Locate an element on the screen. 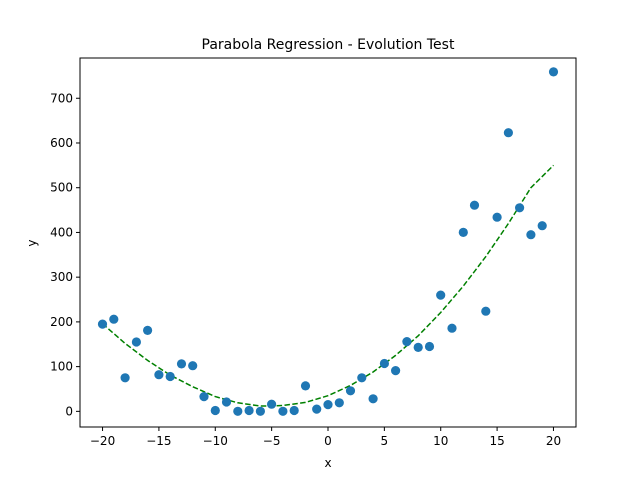  y-tick-label: 300 is located at coordinates (61, 277).